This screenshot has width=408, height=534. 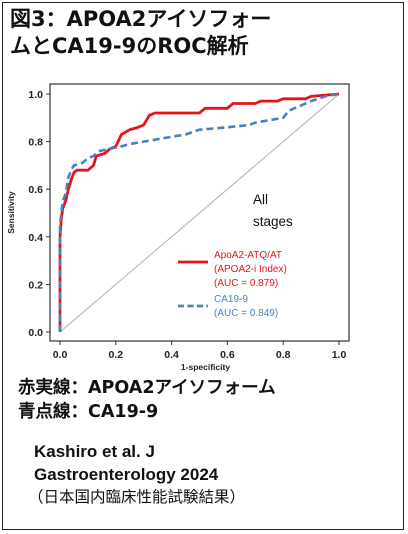 I want to click on y-tick-label: 0.6, so click(x=35, y=190).